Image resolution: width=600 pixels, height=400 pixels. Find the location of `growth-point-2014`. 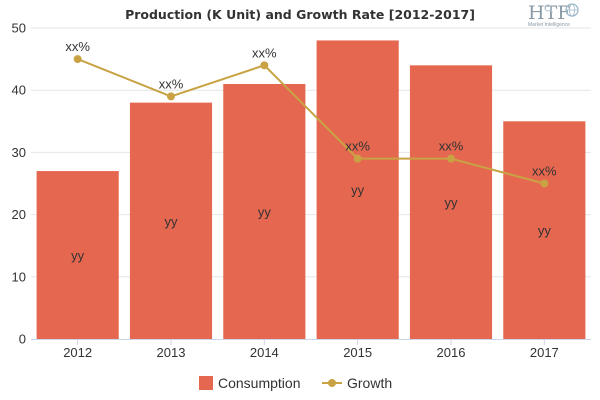

growth-point-2014 is located at coordinates (264, 65).